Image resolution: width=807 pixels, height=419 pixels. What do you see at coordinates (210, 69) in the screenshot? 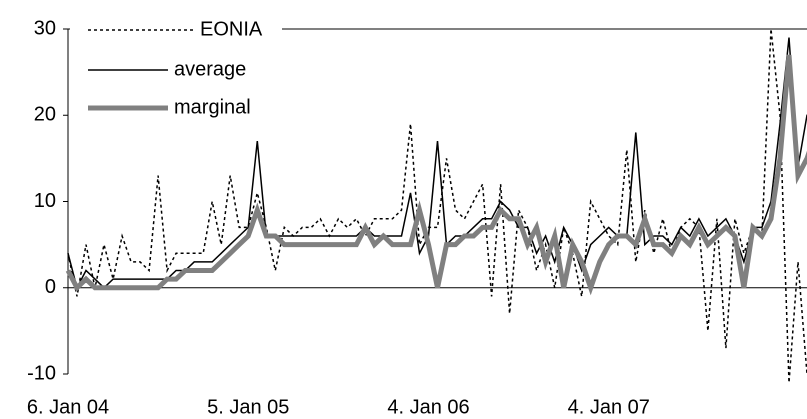
I see `legend-label: average` at bounding box center [210, 69].